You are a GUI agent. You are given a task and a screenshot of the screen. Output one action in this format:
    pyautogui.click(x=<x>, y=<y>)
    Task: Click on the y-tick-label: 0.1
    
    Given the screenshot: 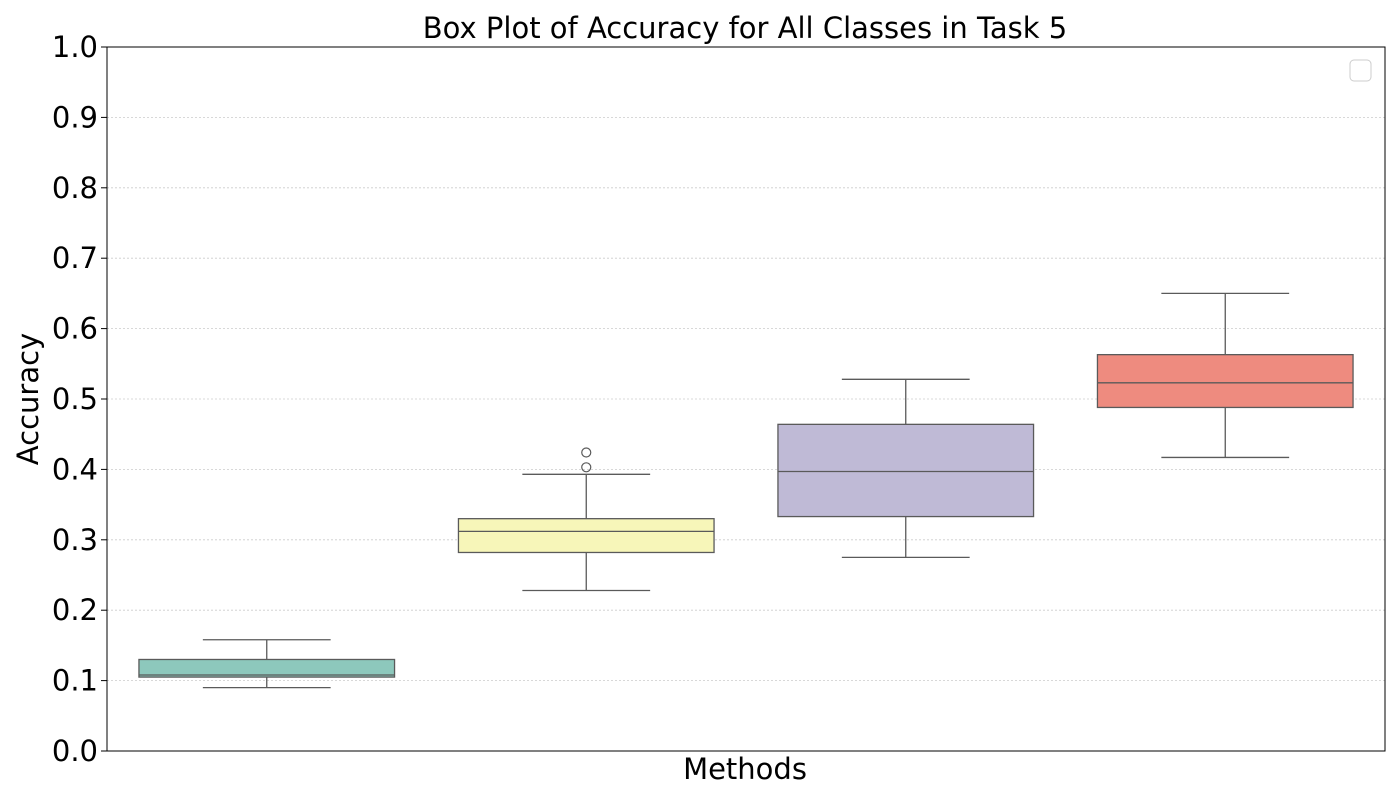 What is the action you would take?
    pyautogui.click(x=75, y=681)
    